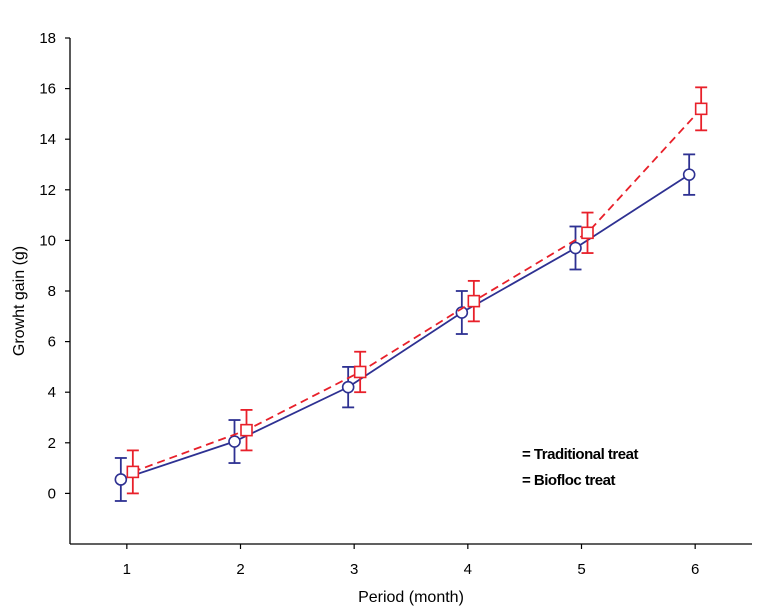  Describe the element at coordinates (52, 493) in the screenshot. I see `y-tick-label: 0` at that location.